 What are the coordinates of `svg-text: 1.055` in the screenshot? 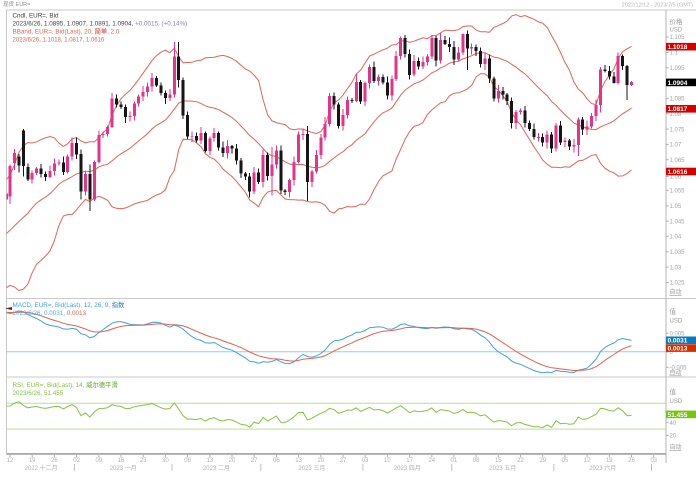 It's located at (678, 192).